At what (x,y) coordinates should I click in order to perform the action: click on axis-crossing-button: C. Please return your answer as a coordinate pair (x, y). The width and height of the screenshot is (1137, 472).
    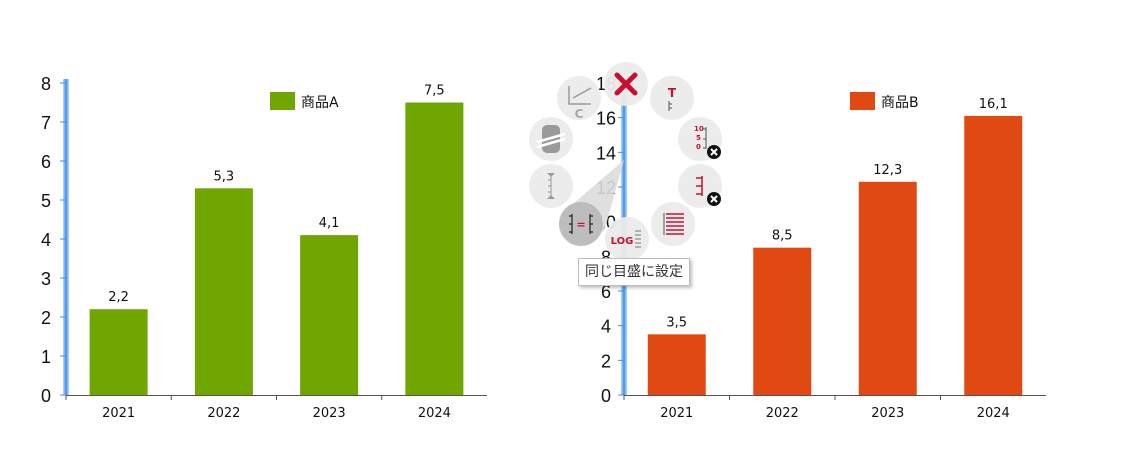
    Looking at the image, I should click on (579, 98).